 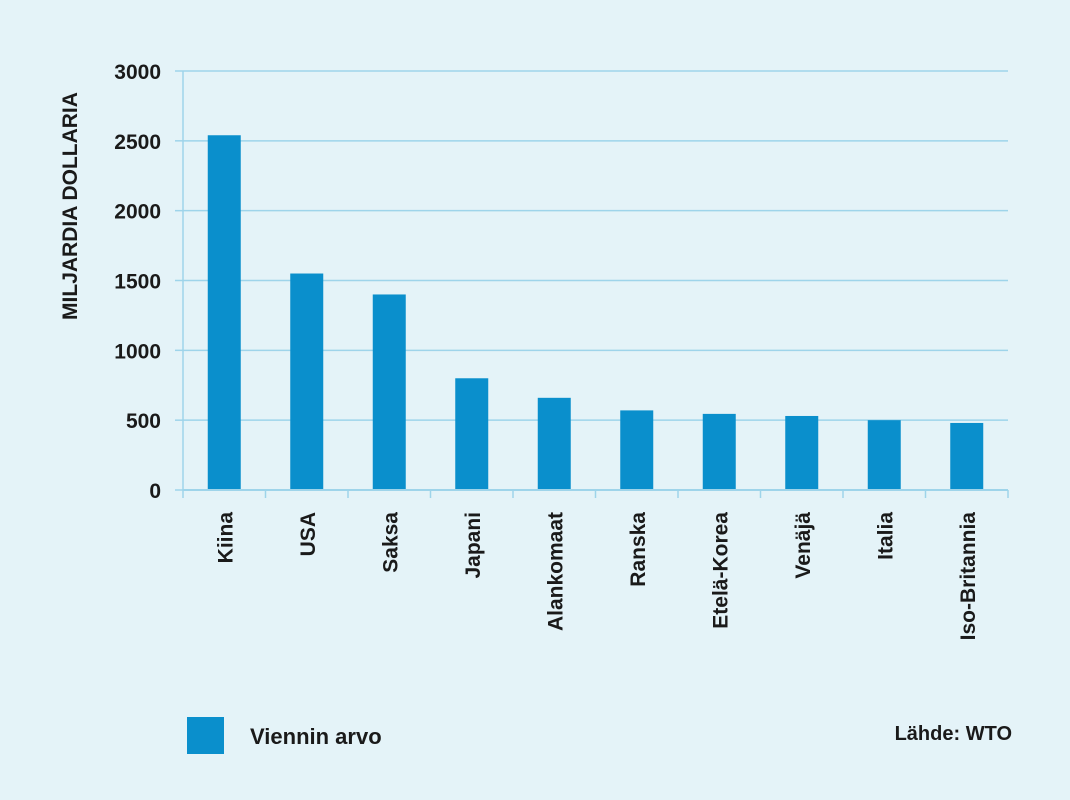 I want to click on x-tick-label: Iso-Britannia, so click(x=968, y=576).